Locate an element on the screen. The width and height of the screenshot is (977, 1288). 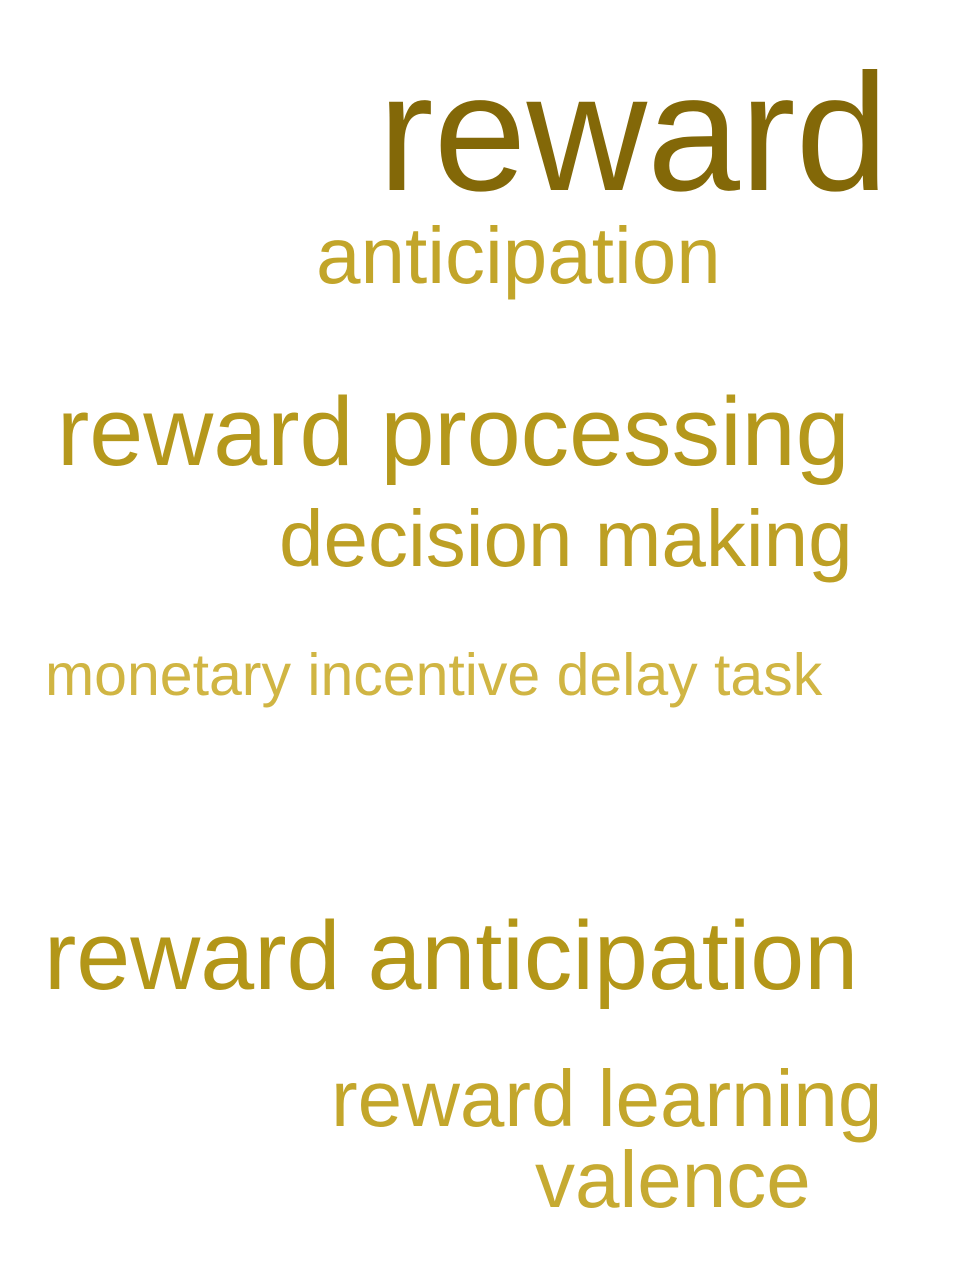
word-valence: valence is located at coordinates (673, 1179).